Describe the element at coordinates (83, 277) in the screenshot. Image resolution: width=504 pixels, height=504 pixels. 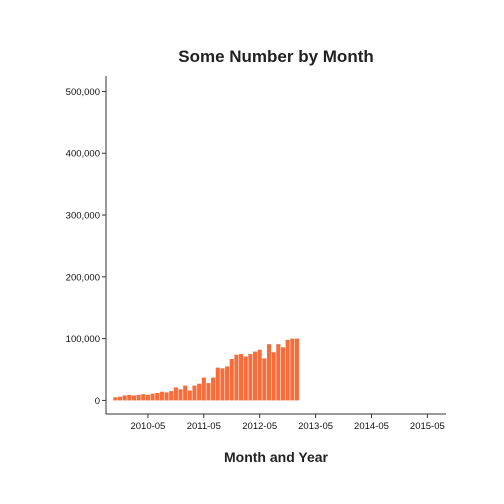
I see `y-tick-label: 200,000` at that location.